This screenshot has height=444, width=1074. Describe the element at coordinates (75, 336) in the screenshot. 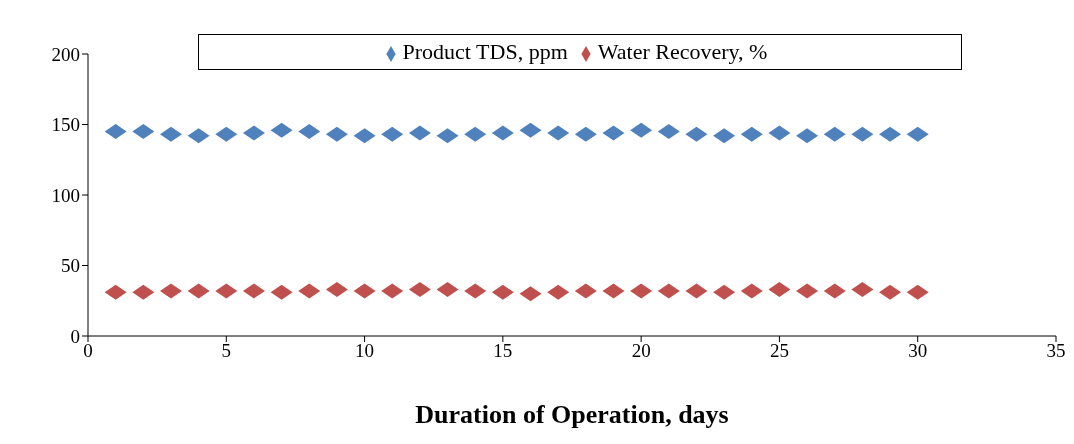

I see `y-tick-label: 0` at that location.